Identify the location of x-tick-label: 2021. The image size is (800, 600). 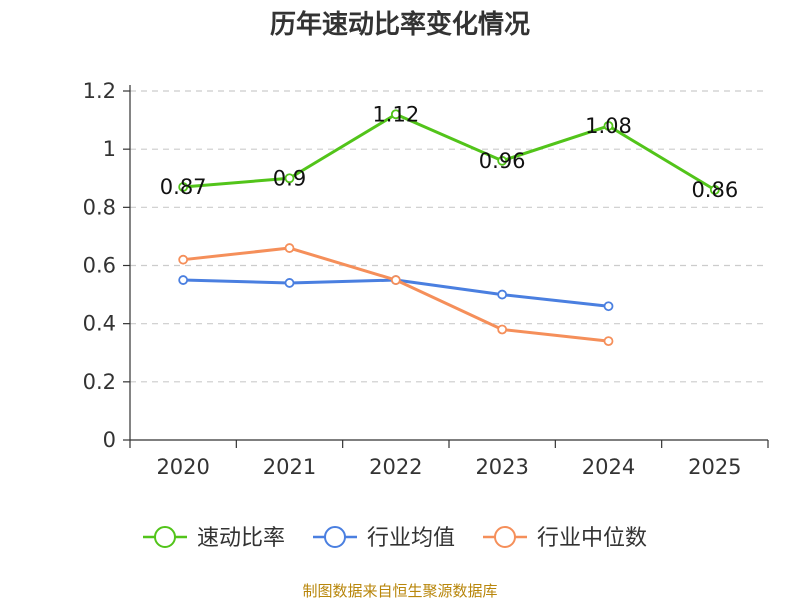
(289, 467).